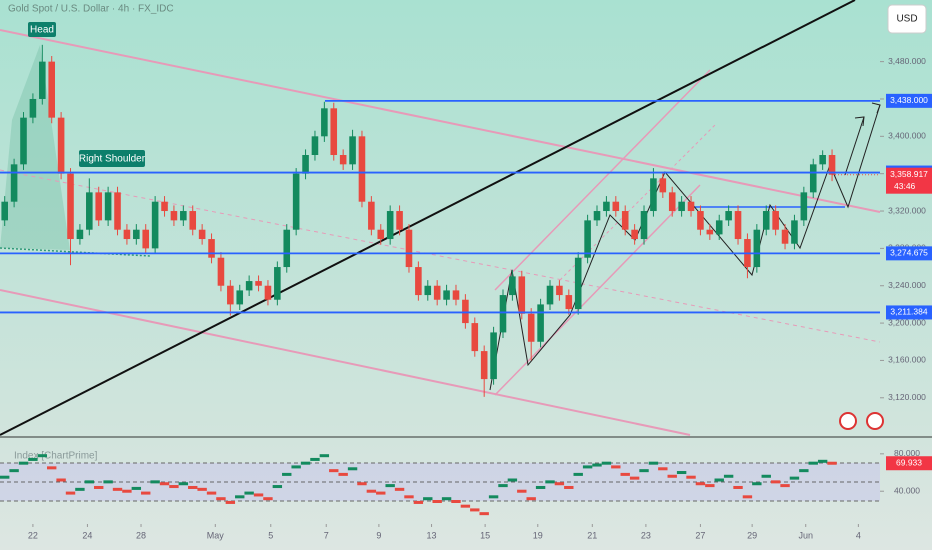 This screenshot has height=555, width=932. What do you see at coordinates (597, 290) in the screenshot?
I see `channel-line` at bounding box center [597, 290].